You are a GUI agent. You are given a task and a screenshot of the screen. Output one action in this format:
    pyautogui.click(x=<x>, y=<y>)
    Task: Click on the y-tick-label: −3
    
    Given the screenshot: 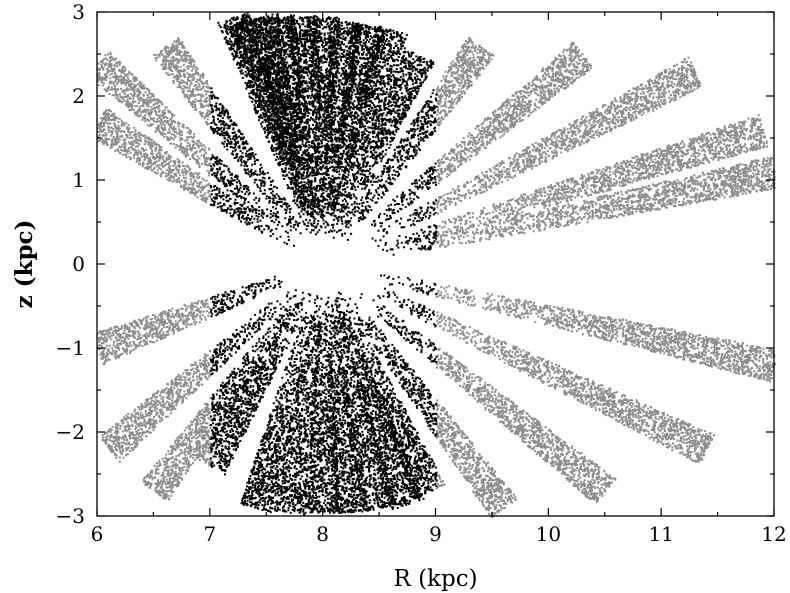 What is the action you would take?
    pyautogui.click(x=70, y=516)
    